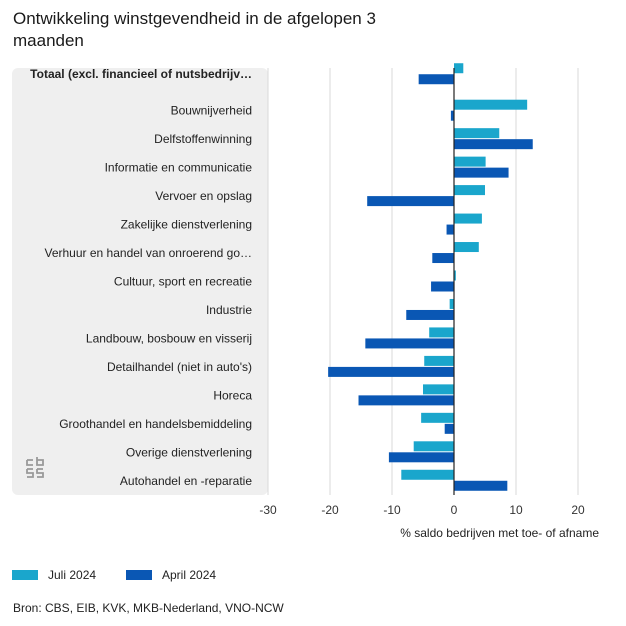  I want to click on x-tick-label: 20, so click(578, 510).